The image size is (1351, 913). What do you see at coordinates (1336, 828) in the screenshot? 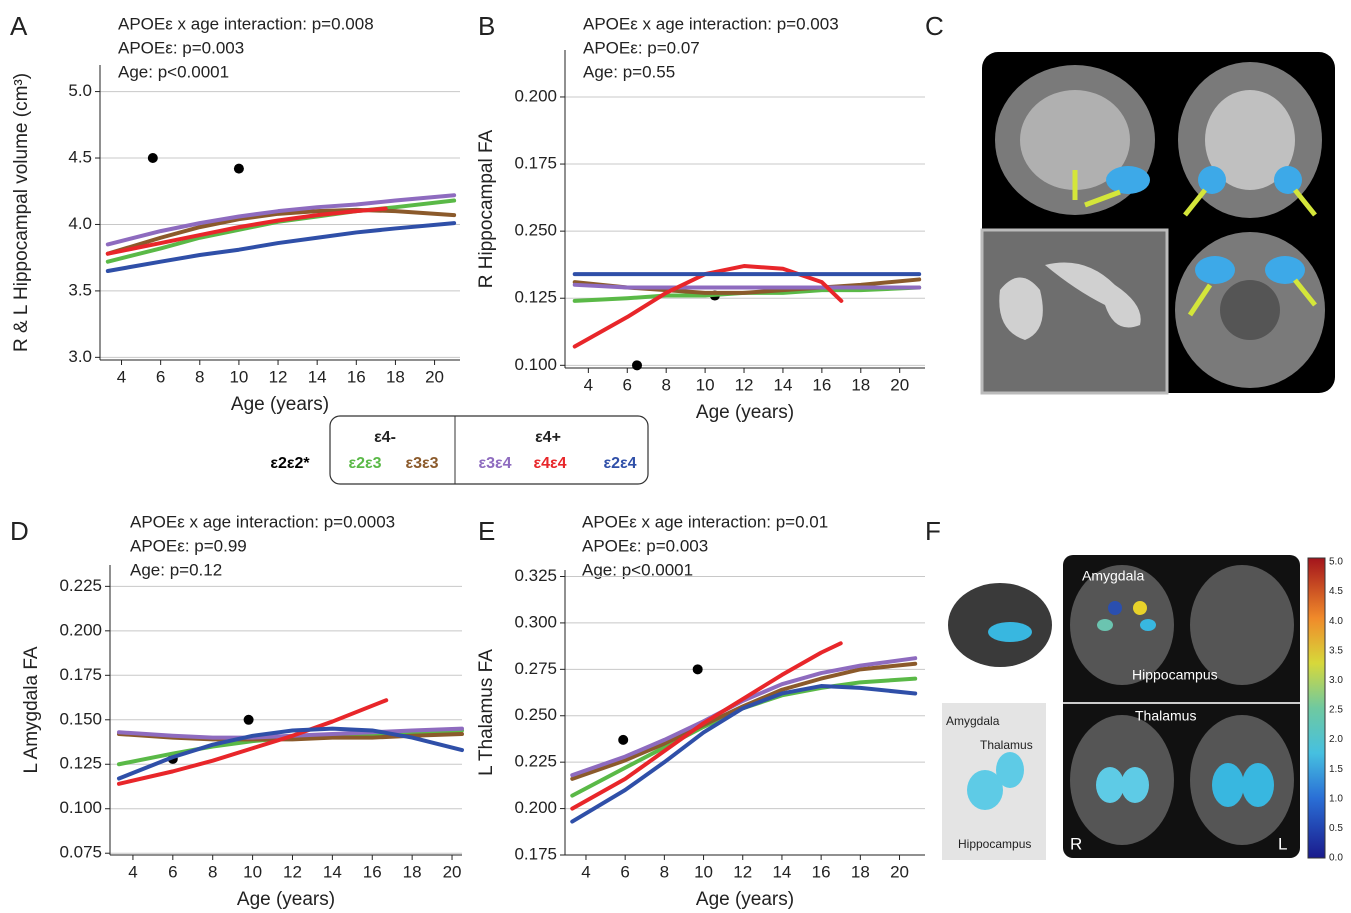
I see `colorbar-tick-label: 0.5` at bounding box center [1336, 828].